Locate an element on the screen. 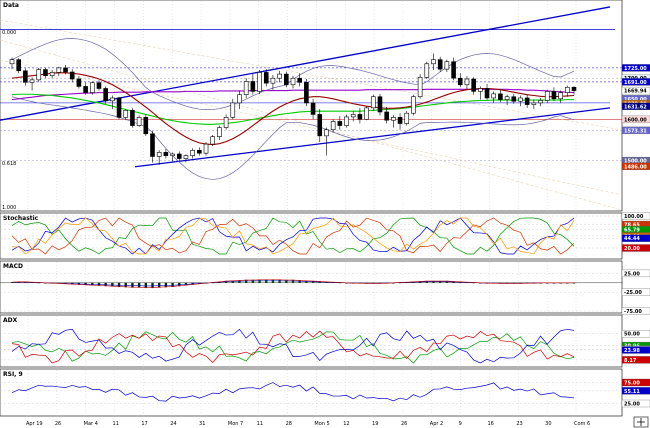  osc-tag-label: 50.00 is located at coordinates (632, 335).